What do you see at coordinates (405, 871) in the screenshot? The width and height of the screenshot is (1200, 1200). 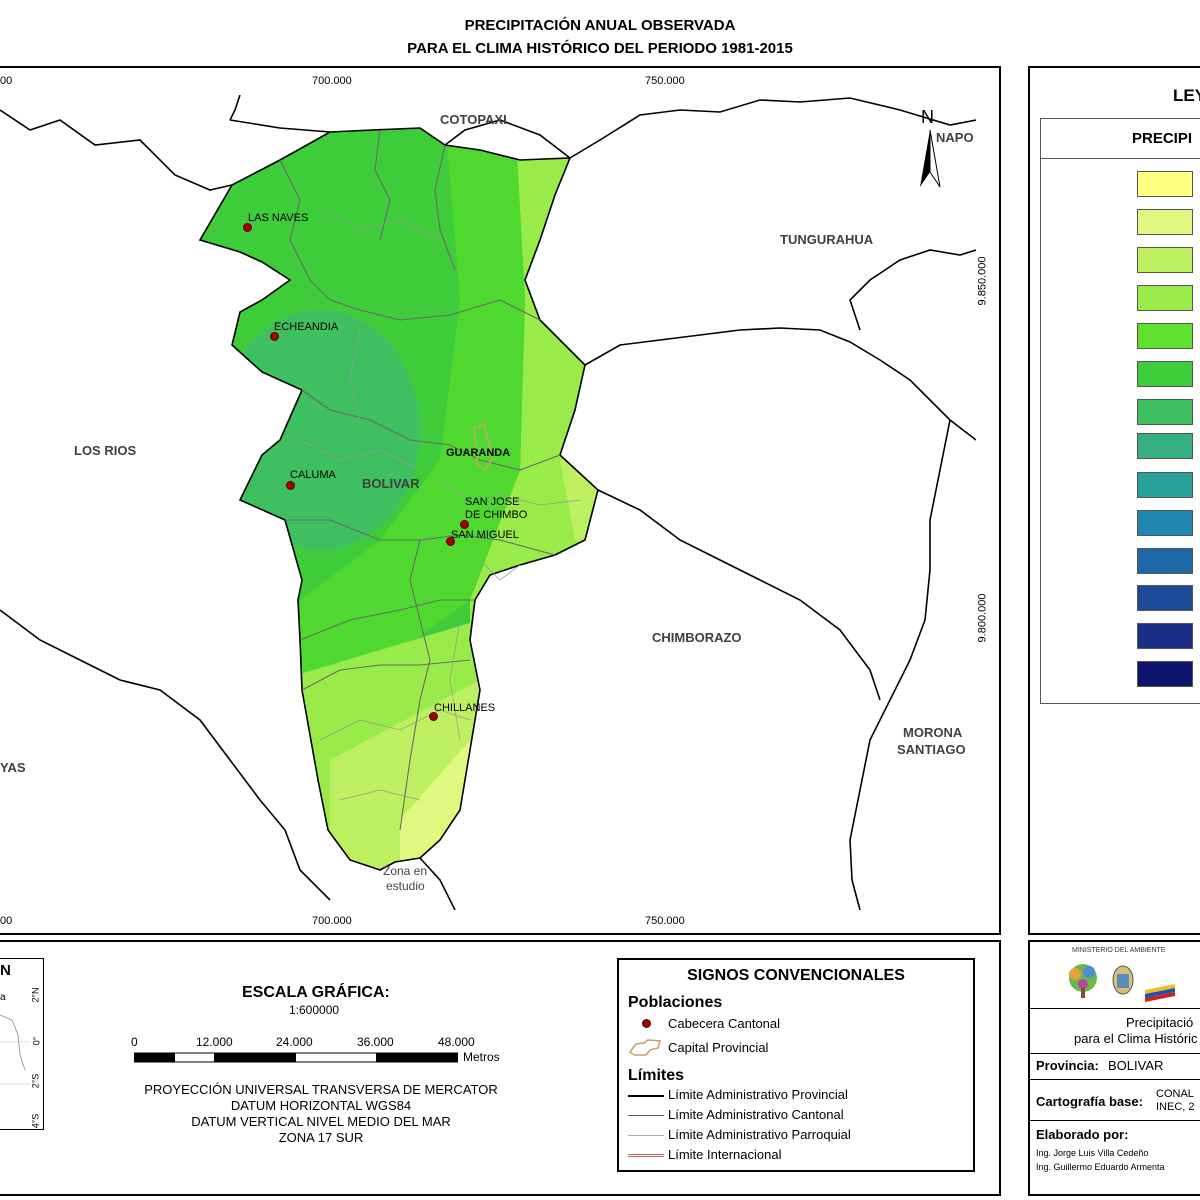 I see `study-zone-line1: Zona en` at bounding box center [405, 871].